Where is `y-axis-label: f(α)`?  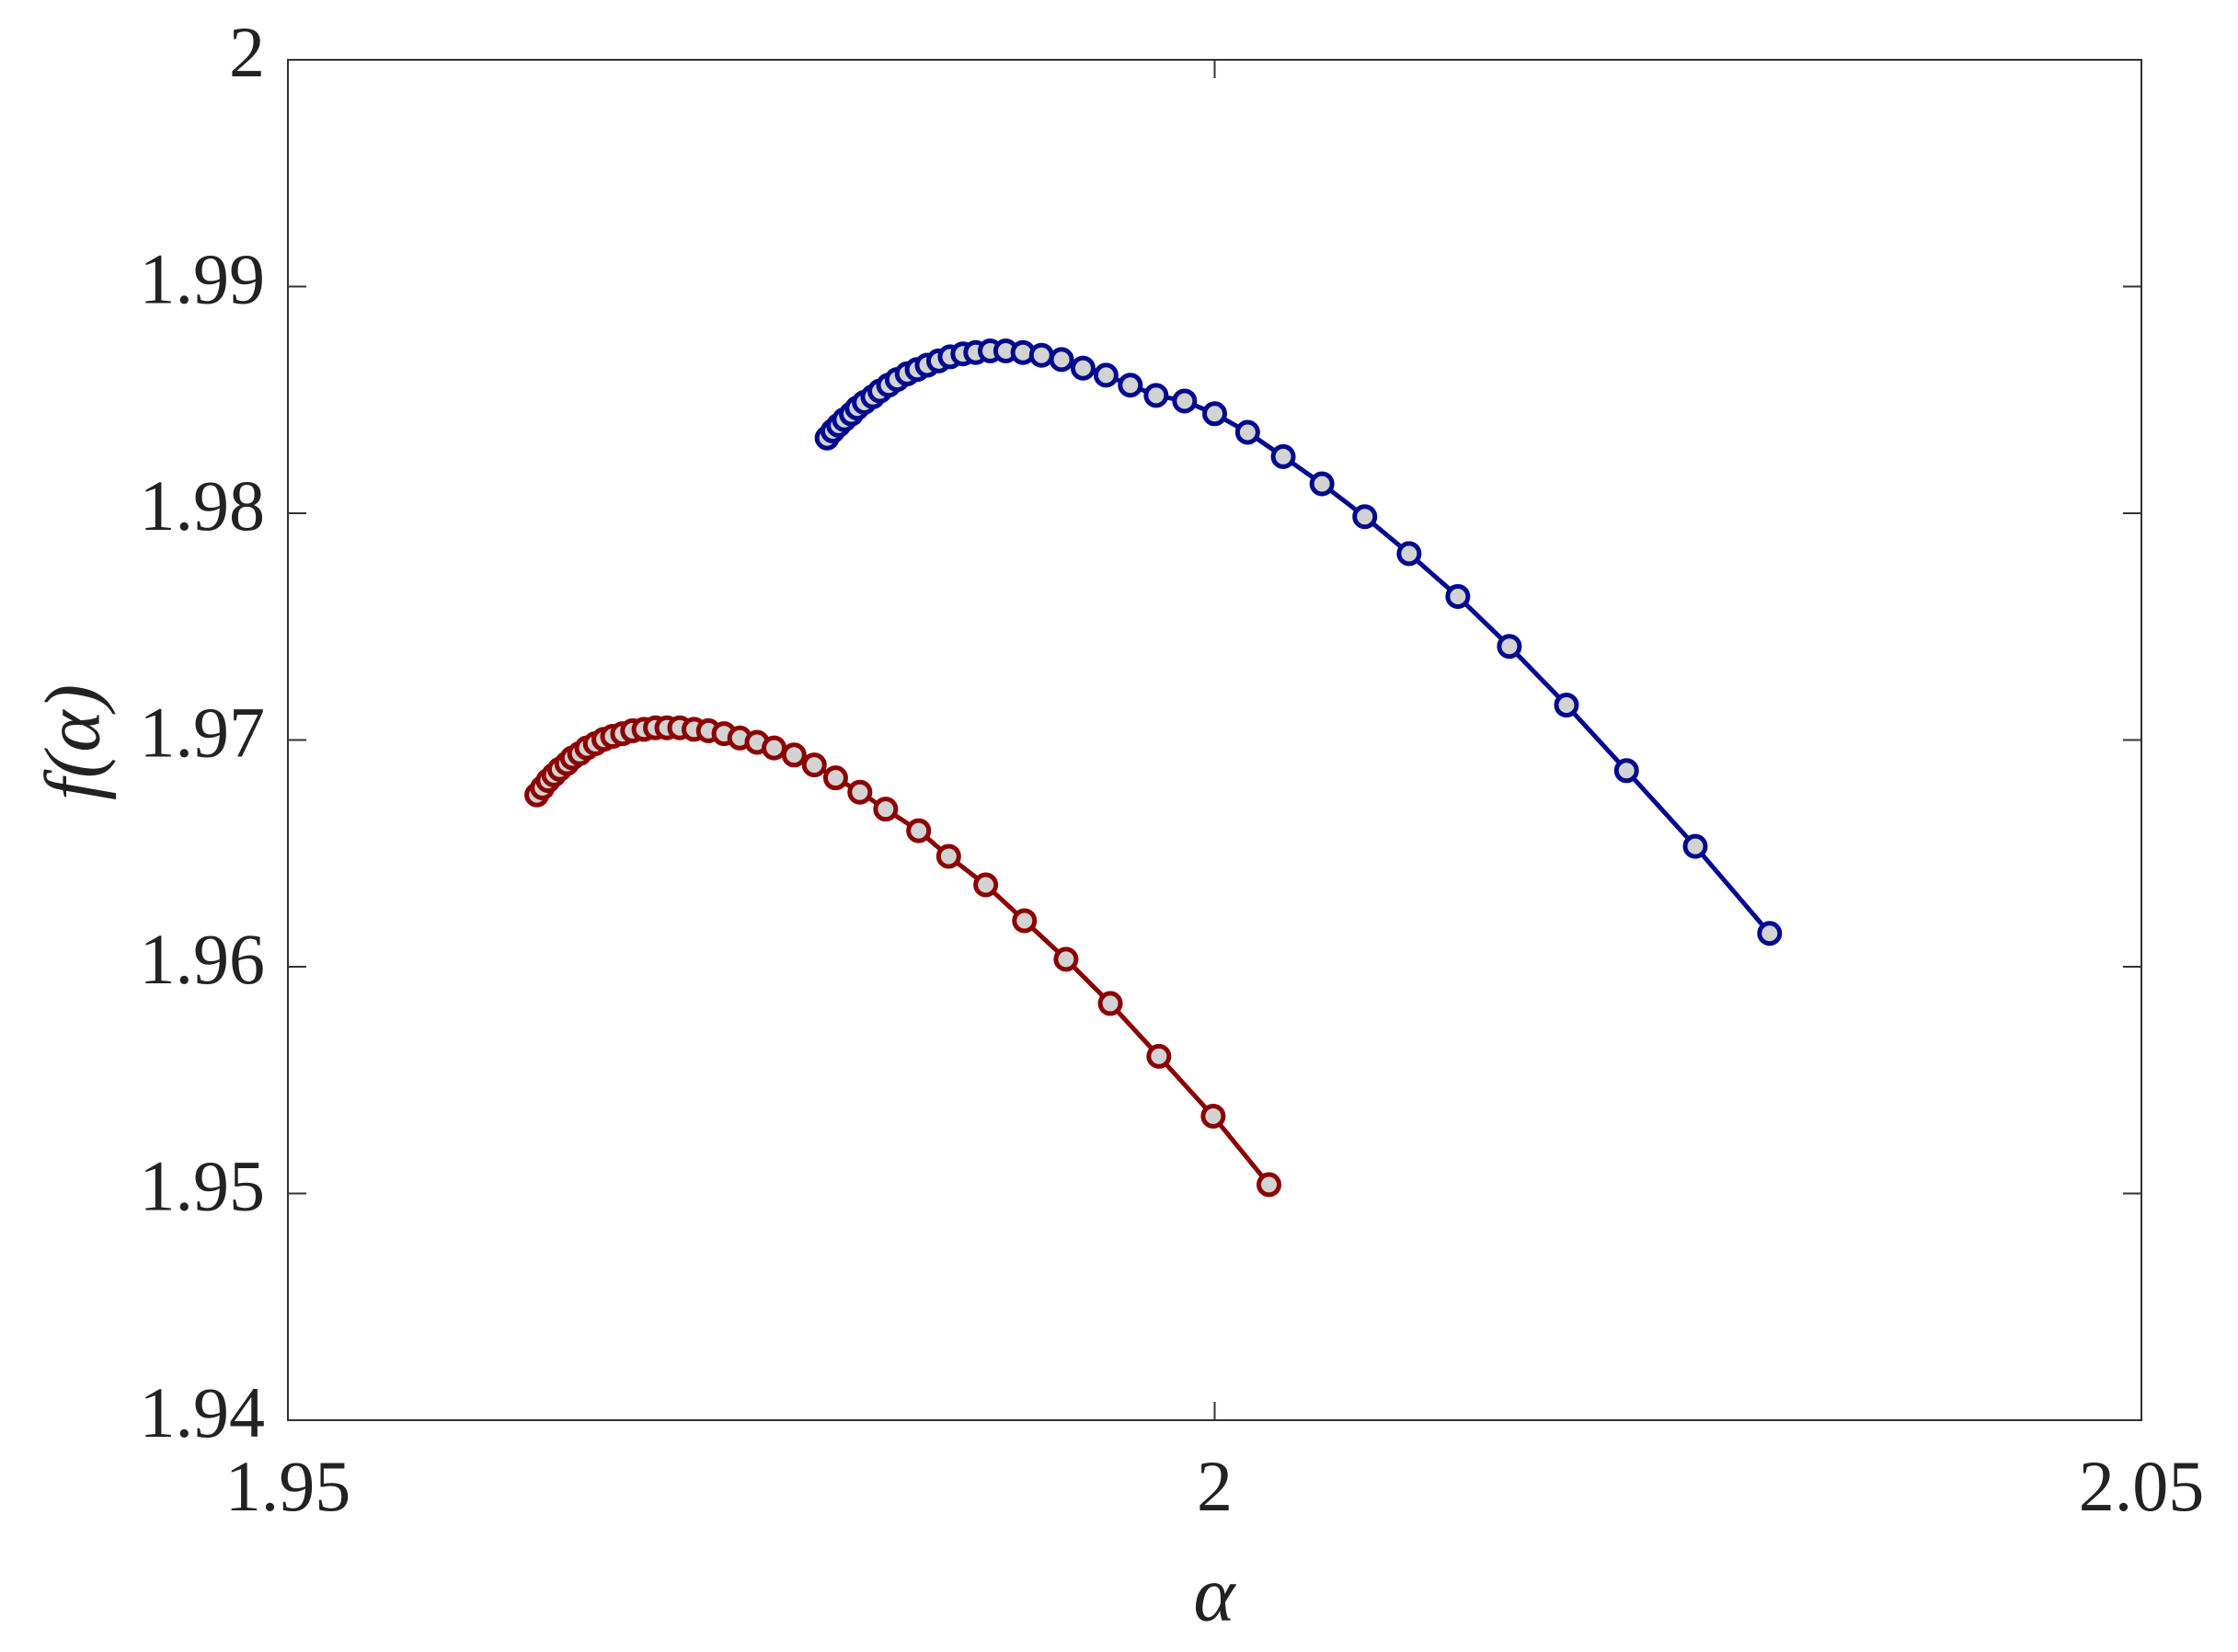
y-axis-label: f(α) is located at coordinates (73, 742).